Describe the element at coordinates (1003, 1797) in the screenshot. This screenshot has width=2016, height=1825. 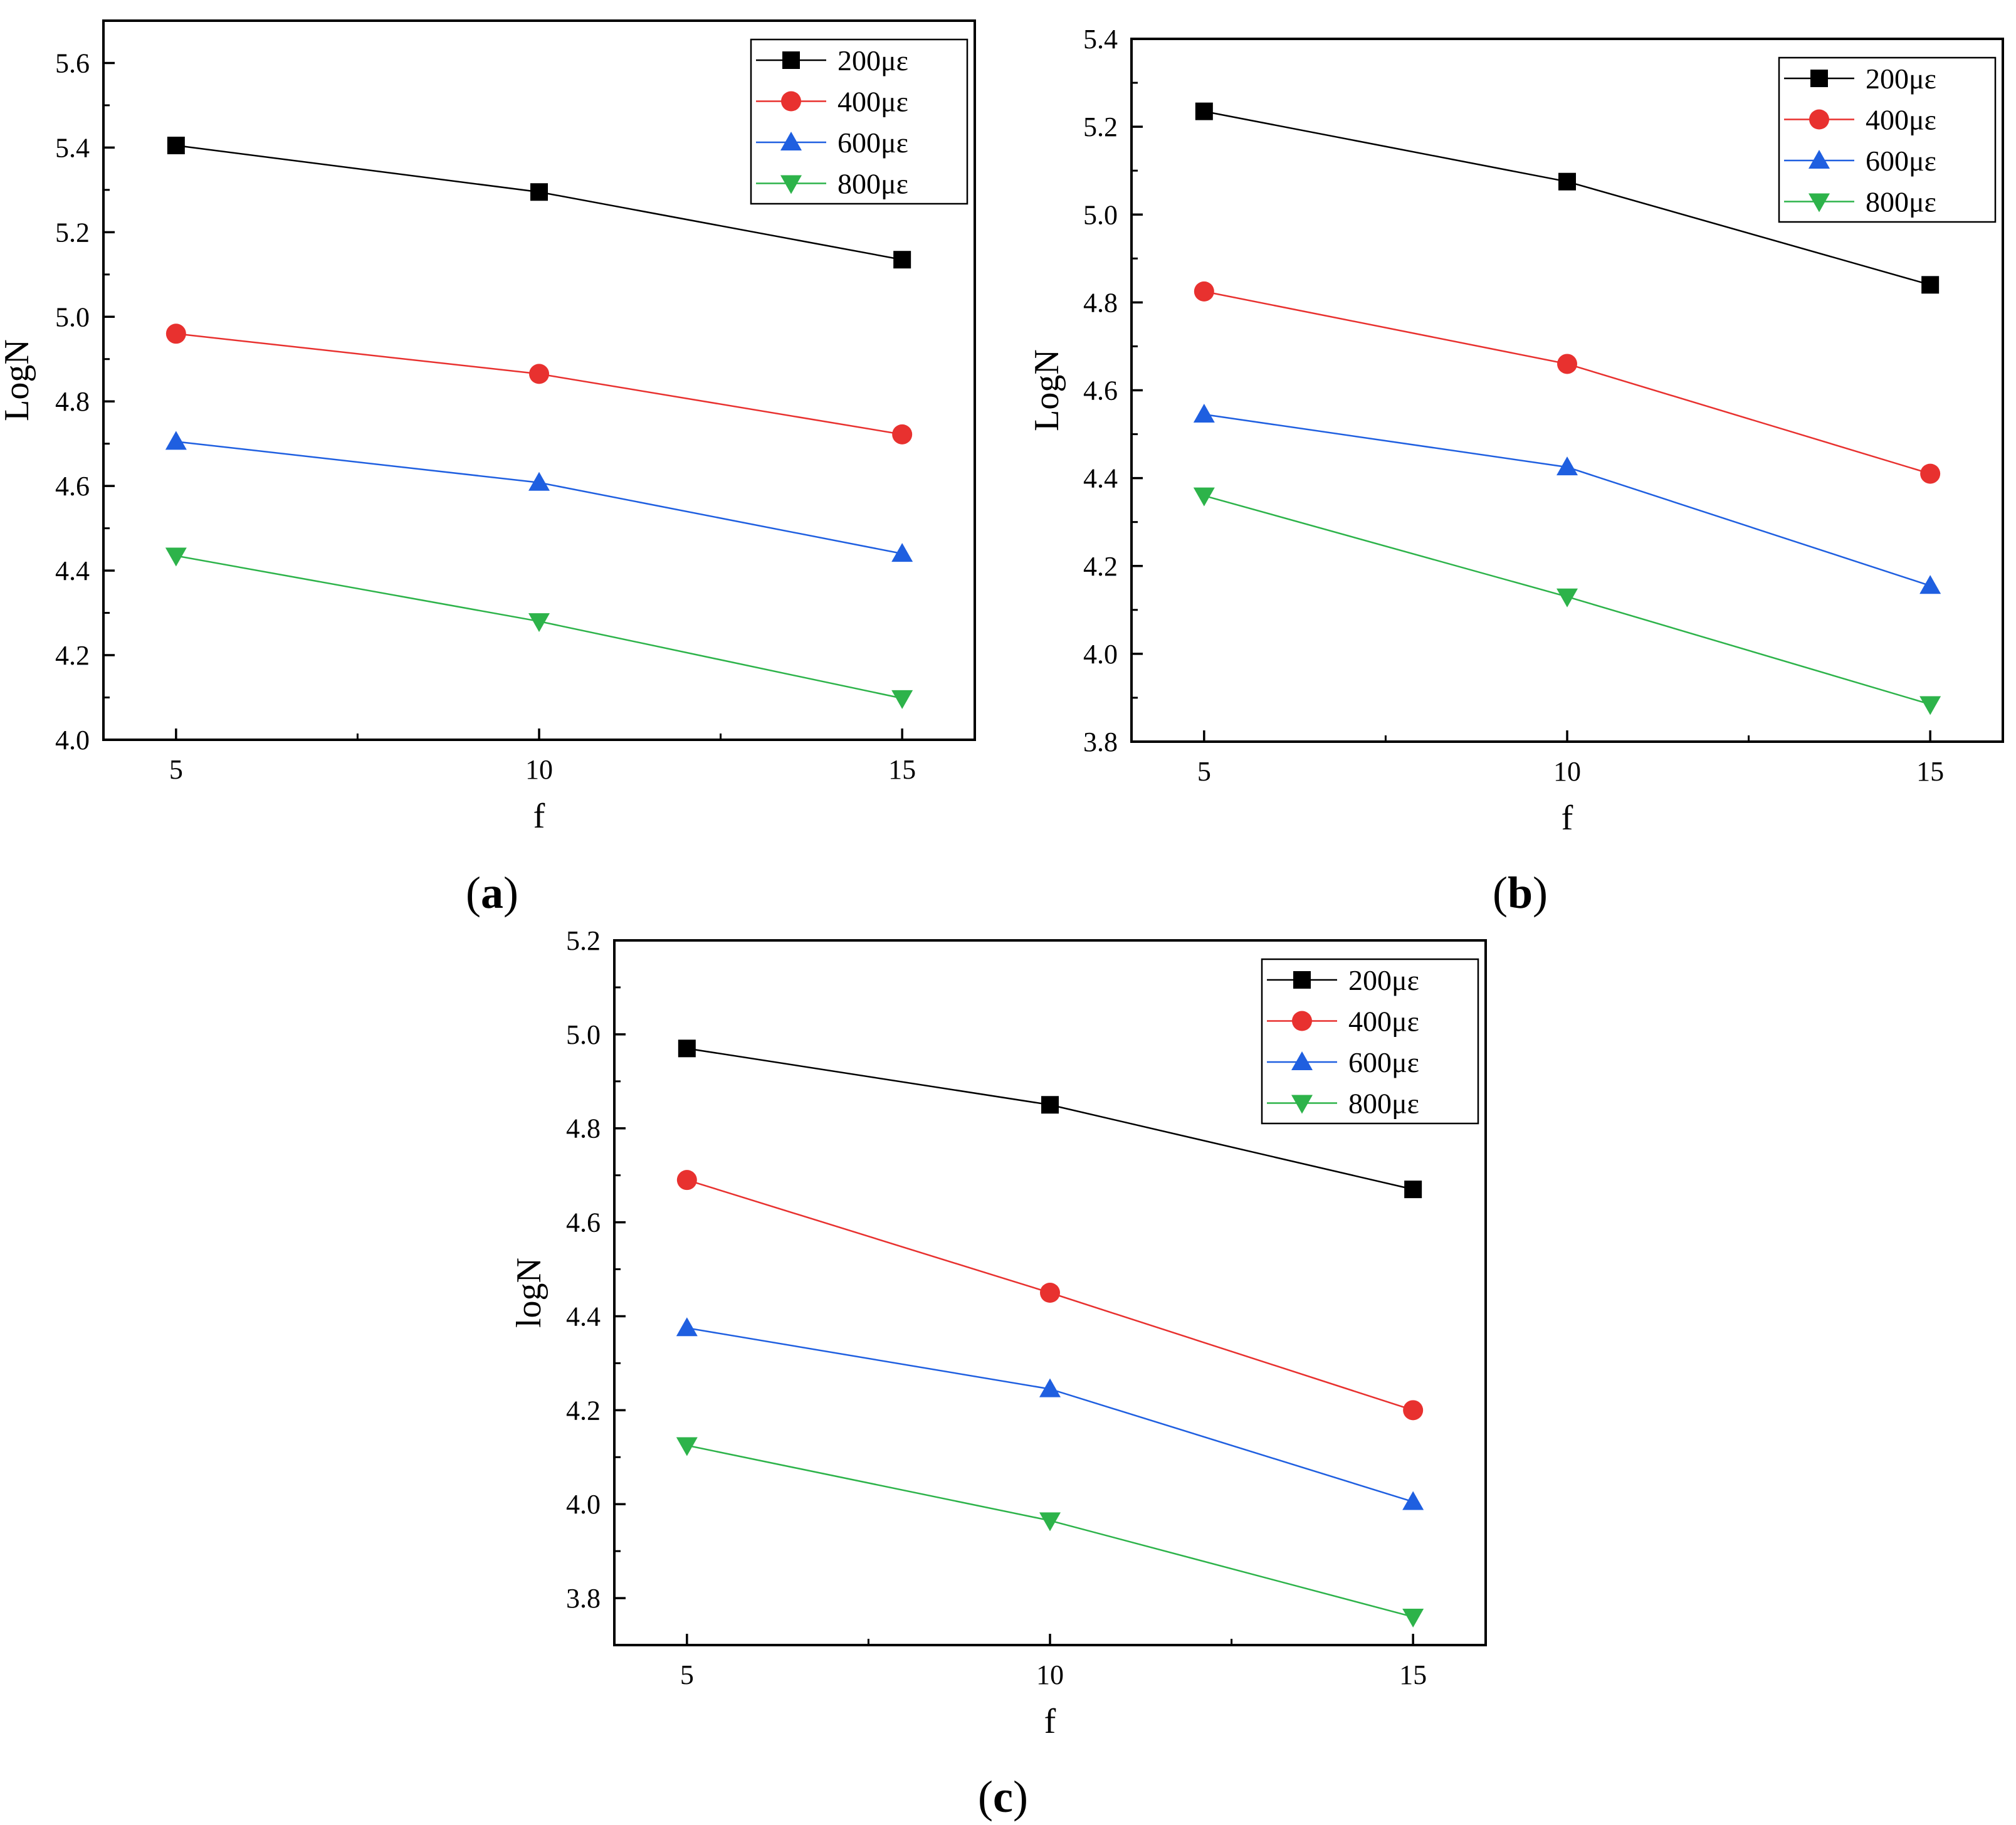
I see `panel-label: (c)` at that location.